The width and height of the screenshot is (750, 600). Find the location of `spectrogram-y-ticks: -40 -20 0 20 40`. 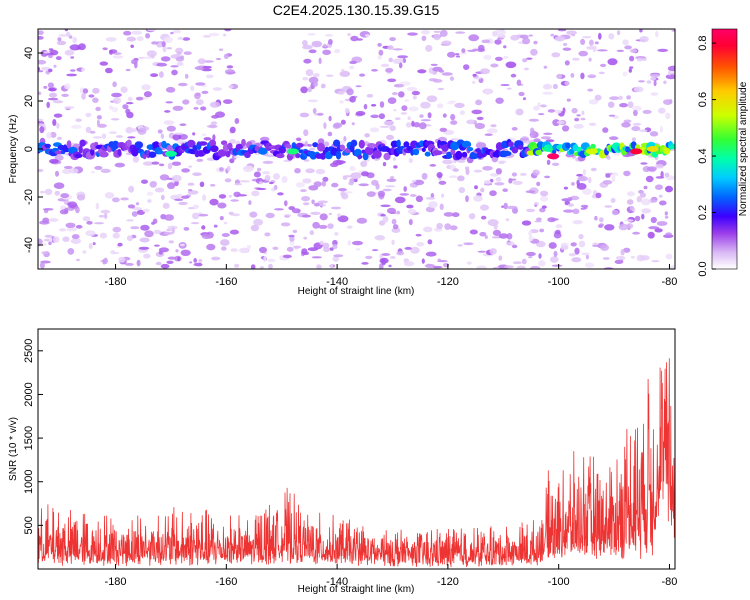

spectrogram-y-ticks: -40 -20 0 20 40 is located at coordinates (33, 150).